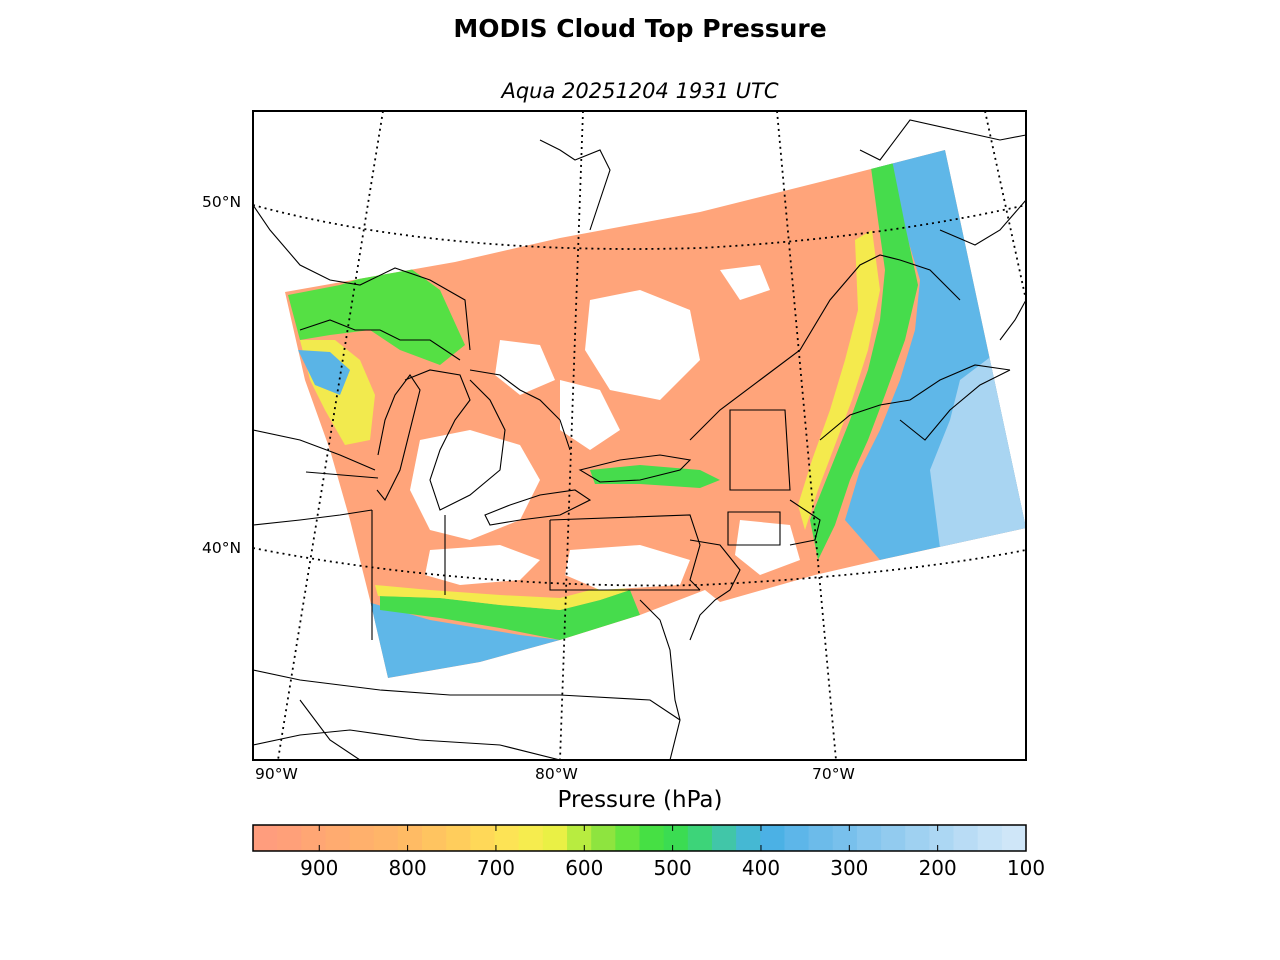 The height and width of the screenshot is (960, 1280). What do you see at coordinates (407, 868) in the screenshot?
I see `colorbar-tick-label: 800` at bounding box center [407, 868].